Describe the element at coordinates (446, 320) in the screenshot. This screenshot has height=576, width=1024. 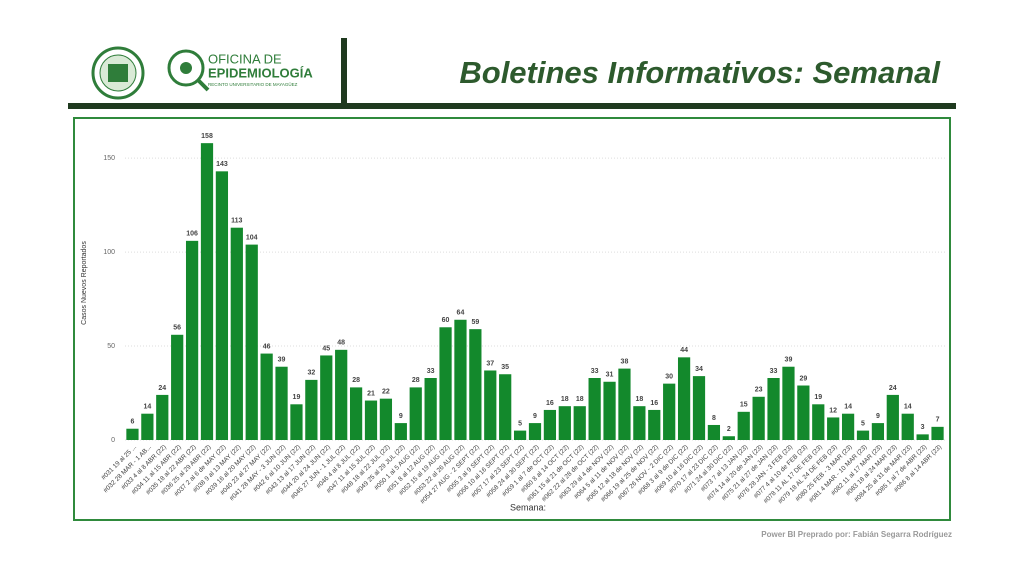
I see `data-label: 60` at that location.